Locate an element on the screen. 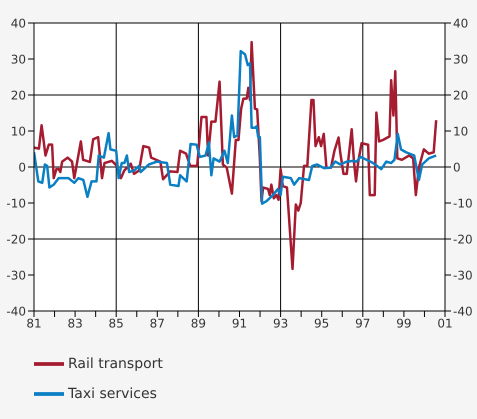  legend-label: Taxi services is located at coordinates (112, 394).